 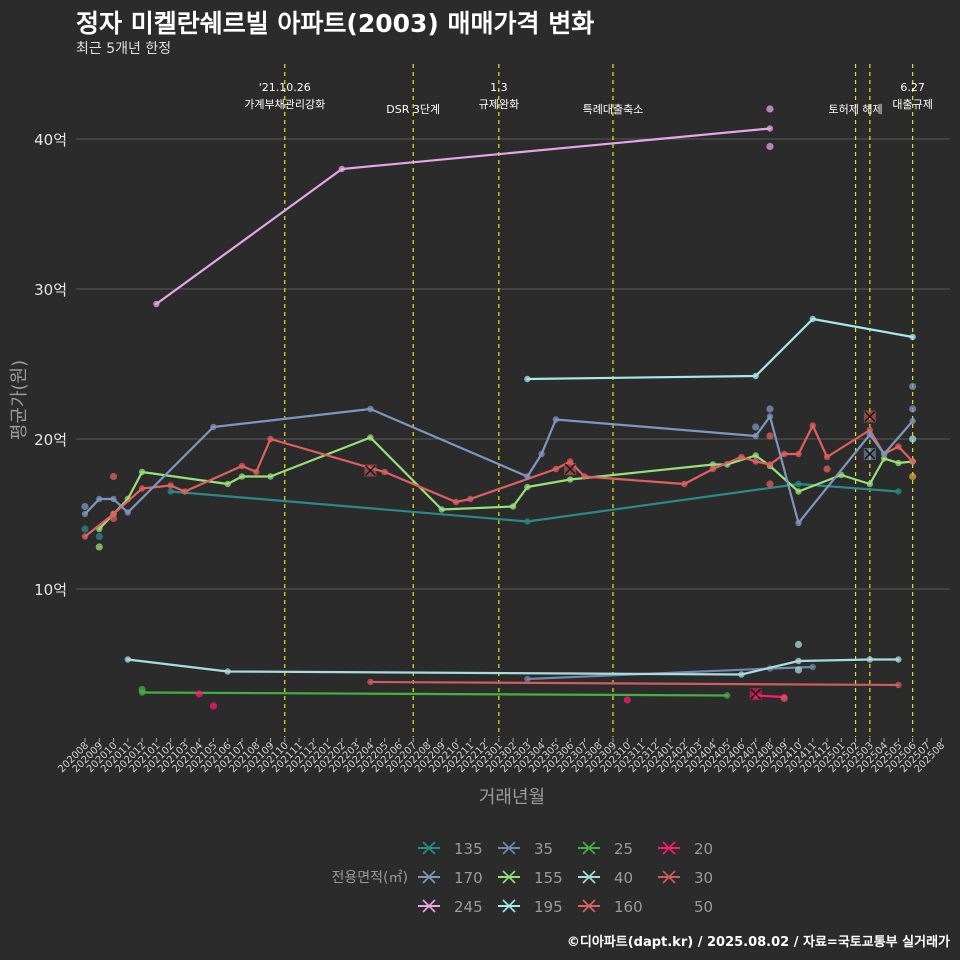 I want to click on event-label: 규제완화, so click(x=499, y=104).